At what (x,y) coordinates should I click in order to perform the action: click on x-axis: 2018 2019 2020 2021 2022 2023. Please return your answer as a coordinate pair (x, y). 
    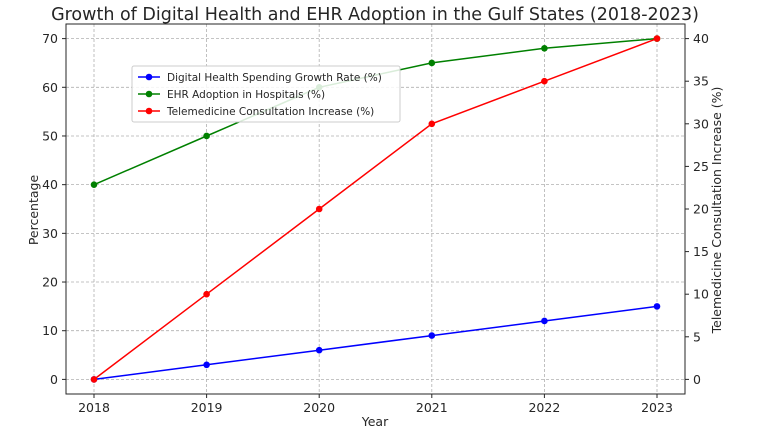
    Looking at the image, I should click on (375, 404).